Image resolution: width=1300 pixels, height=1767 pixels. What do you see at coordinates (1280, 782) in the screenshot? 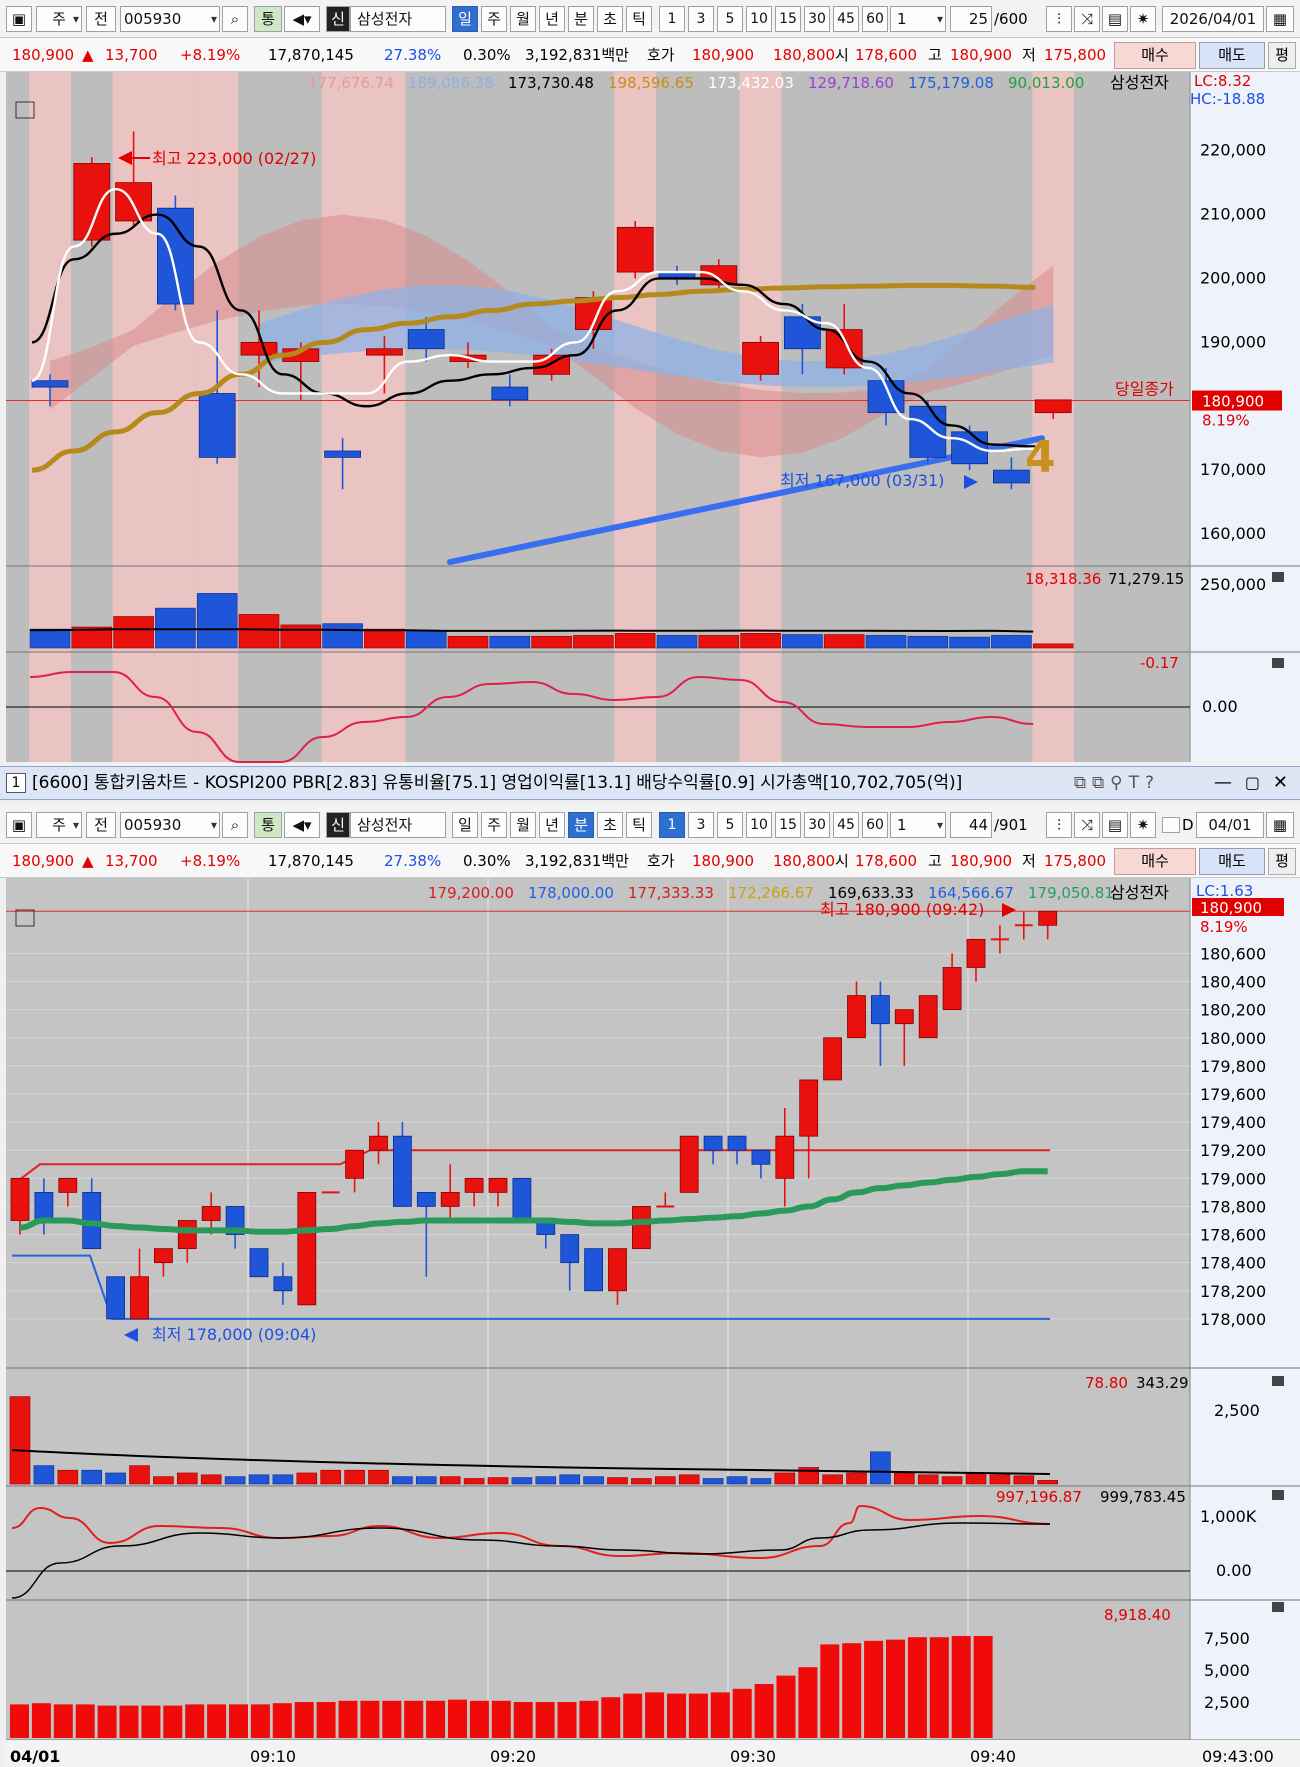
I see `close-icon: ✕` at bounding box center [1280, 782].